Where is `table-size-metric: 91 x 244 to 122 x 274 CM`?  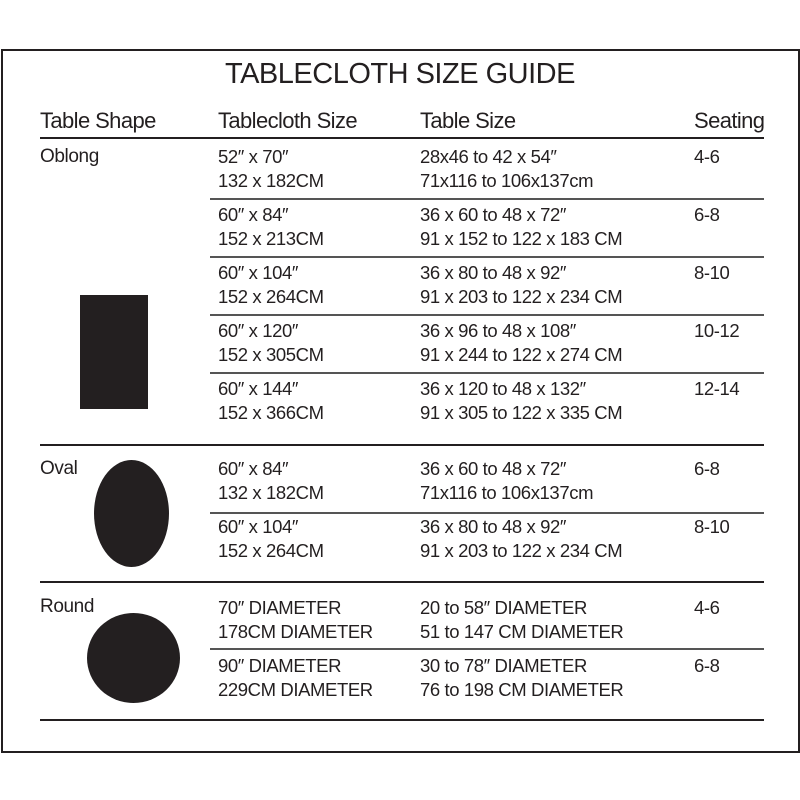 table-size-metric: 91 x 244 to 122 x 274 CM is located at coordinates (521, 354).